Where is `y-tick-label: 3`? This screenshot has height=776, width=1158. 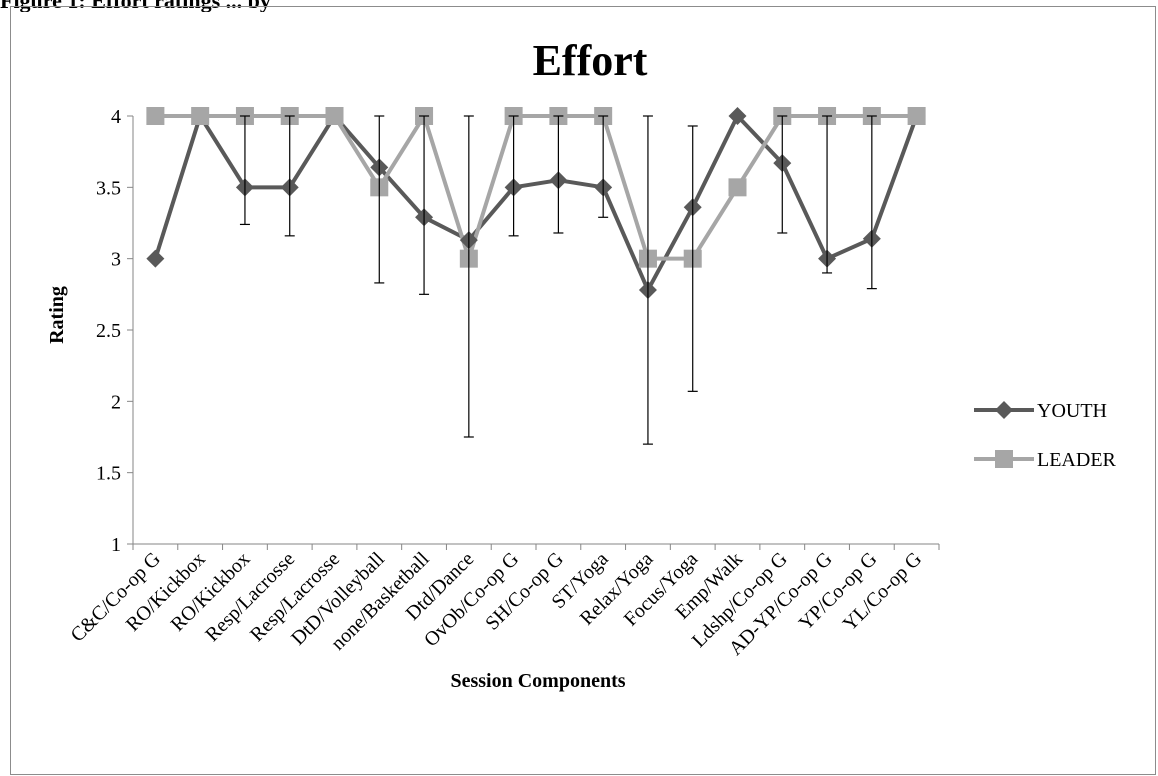
y-tick-label: 3 is located at coordinates (116, 260).